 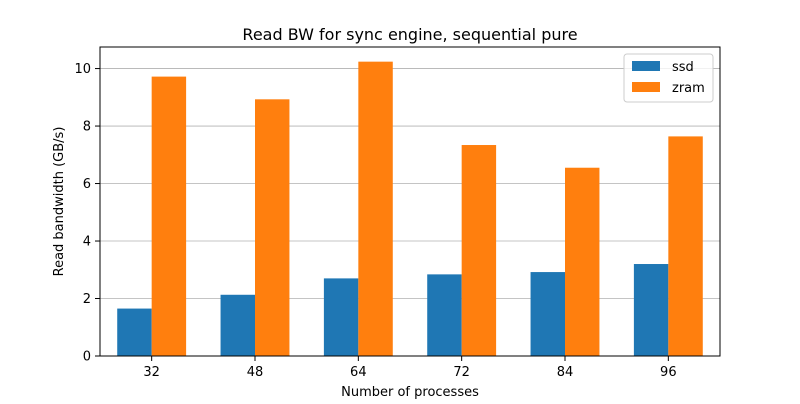 I want to click on x-tick-label: 84, so click(x=565, y=372).